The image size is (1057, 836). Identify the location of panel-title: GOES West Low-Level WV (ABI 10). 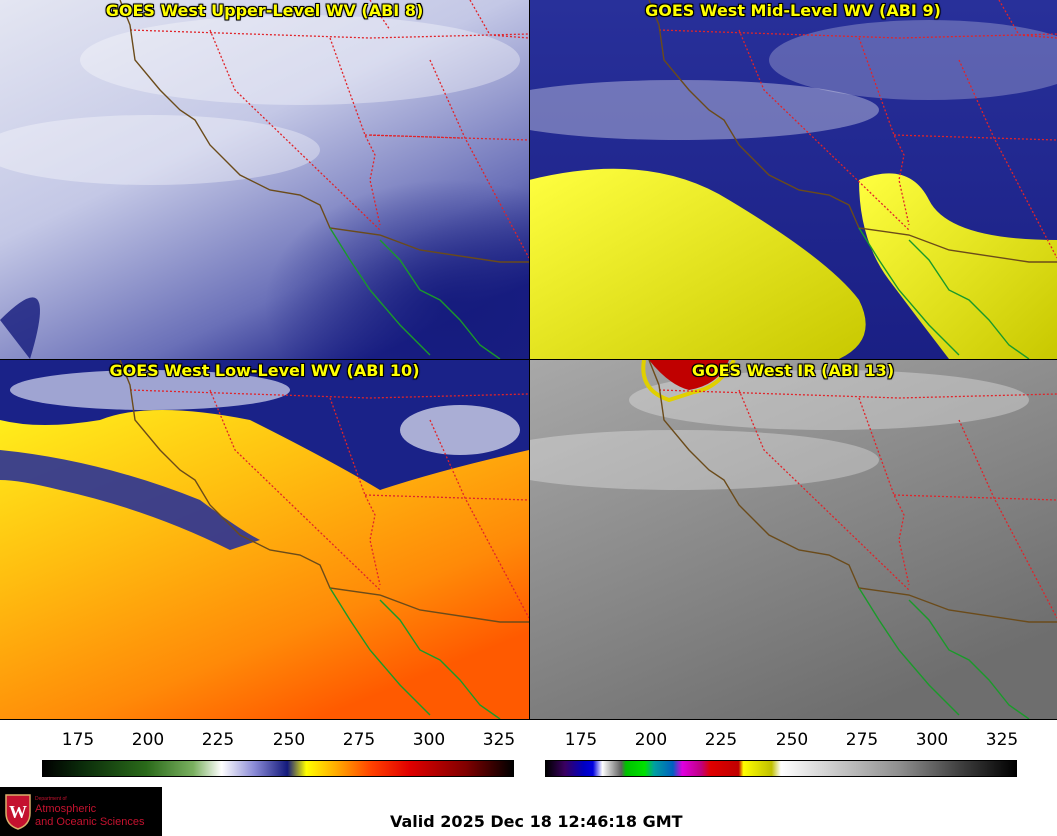
(264, 370).